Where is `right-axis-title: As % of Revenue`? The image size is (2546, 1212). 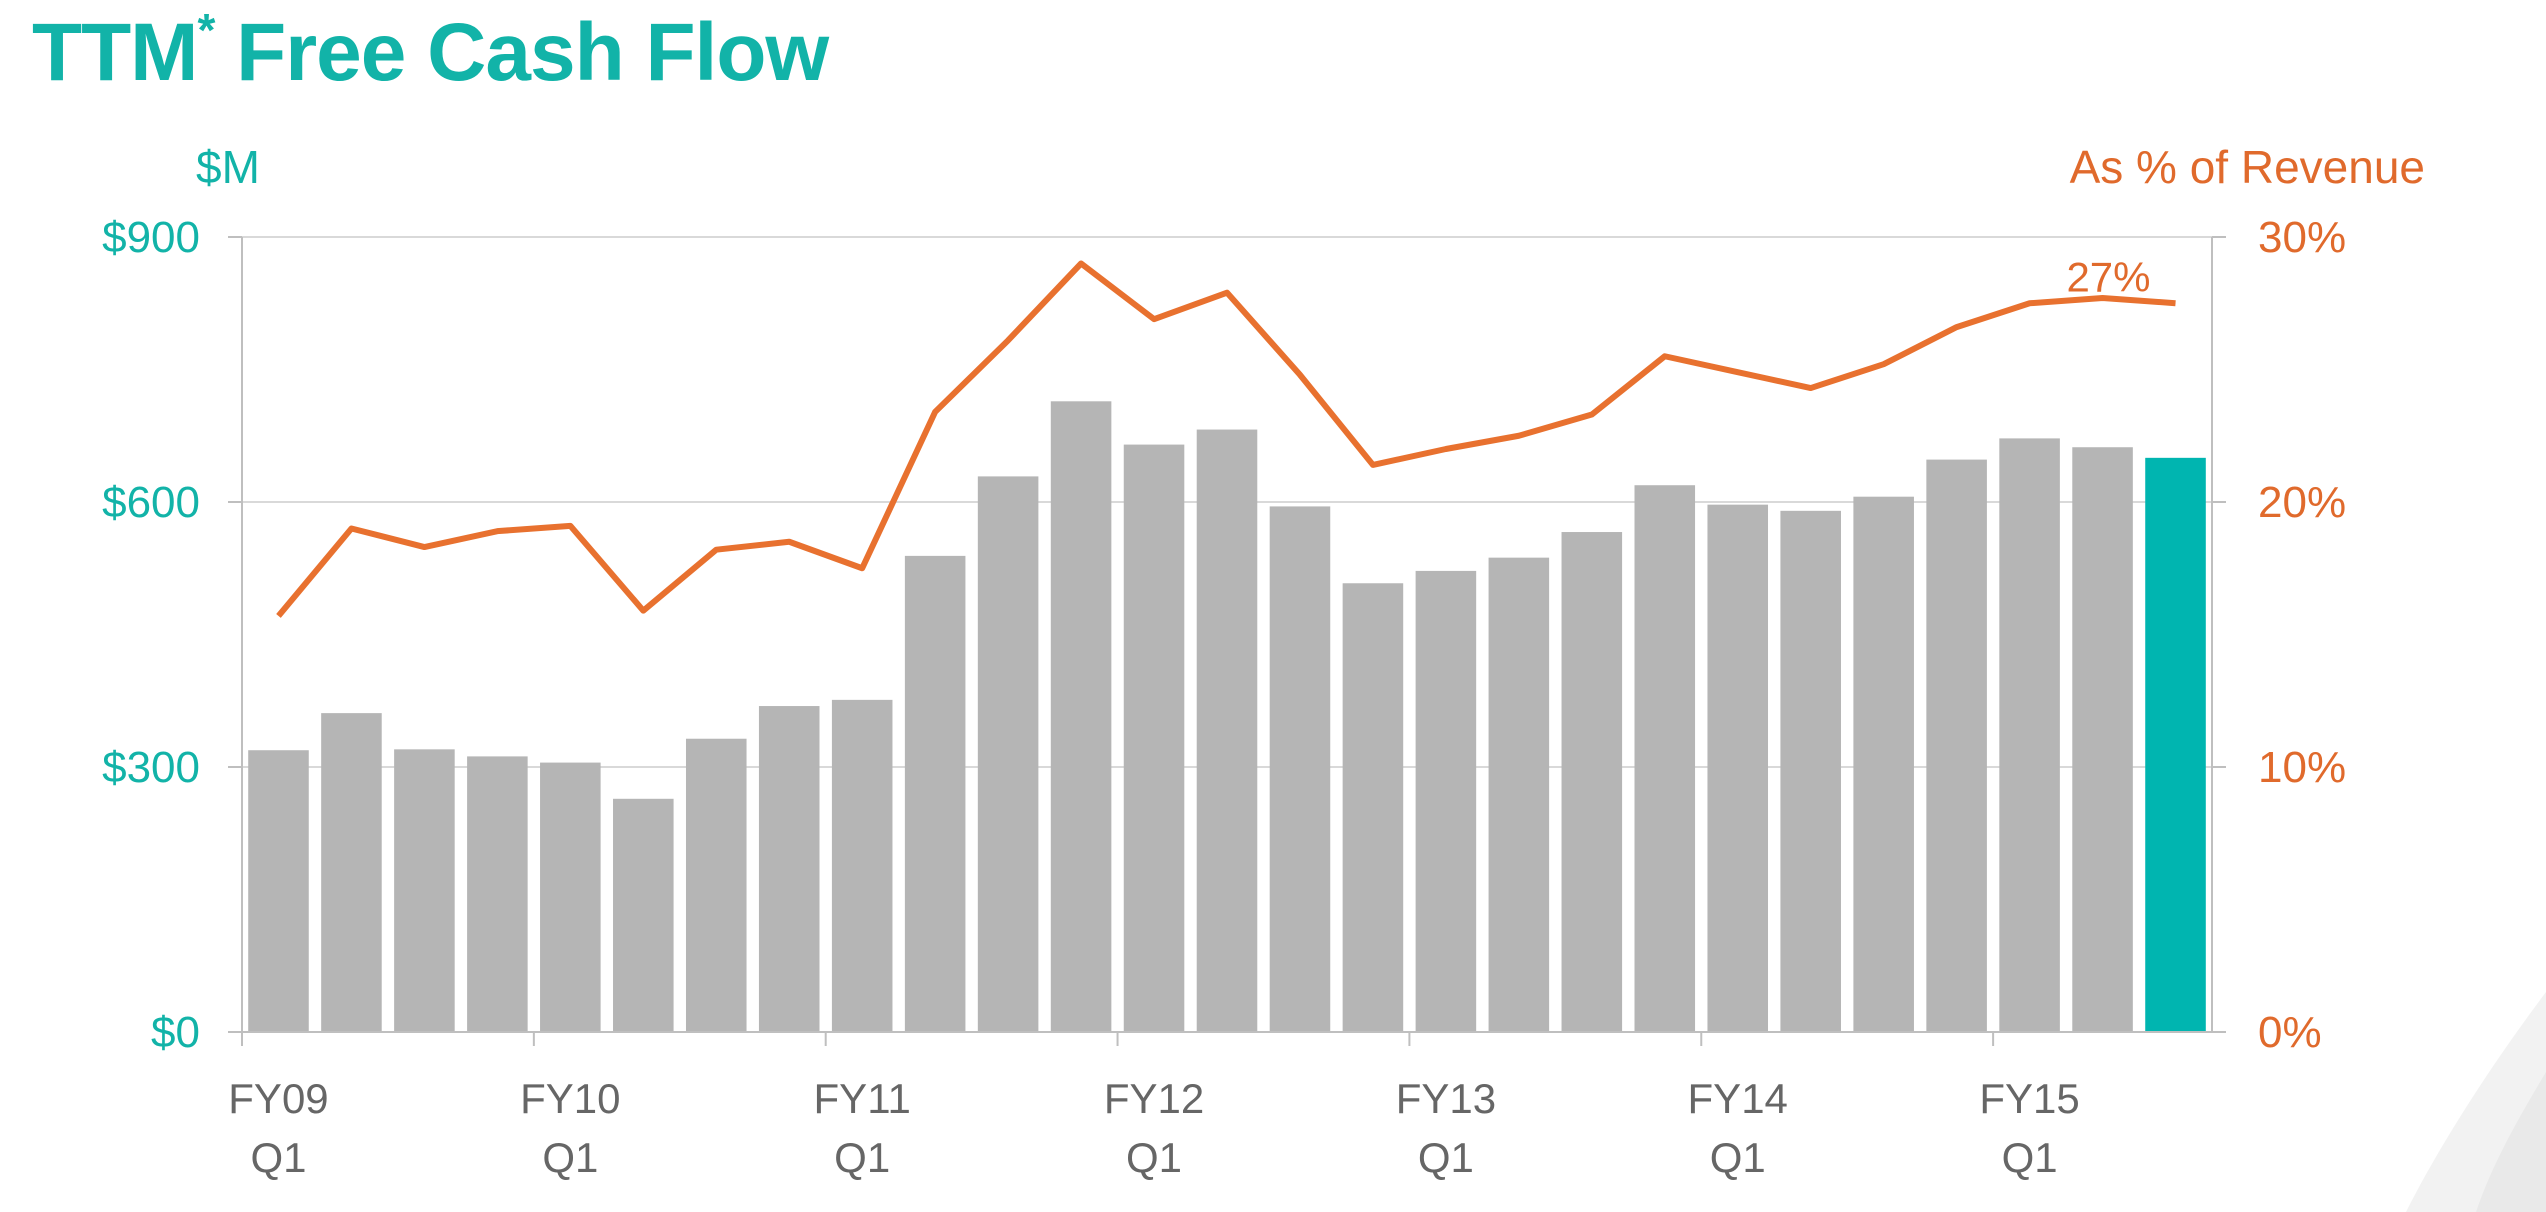
right-axis-title: As % of Revenue is located at coordinates (2247, 167).